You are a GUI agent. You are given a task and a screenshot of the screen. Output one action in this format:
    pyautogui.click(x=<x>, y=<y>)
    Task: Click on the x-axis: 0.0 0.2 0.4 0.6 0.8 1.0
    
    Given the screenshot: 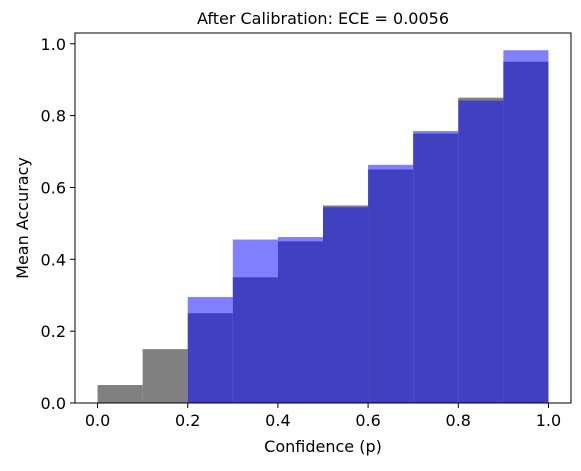 What is the action you would take?
    pyautogui.click(x=323, y=416)
    